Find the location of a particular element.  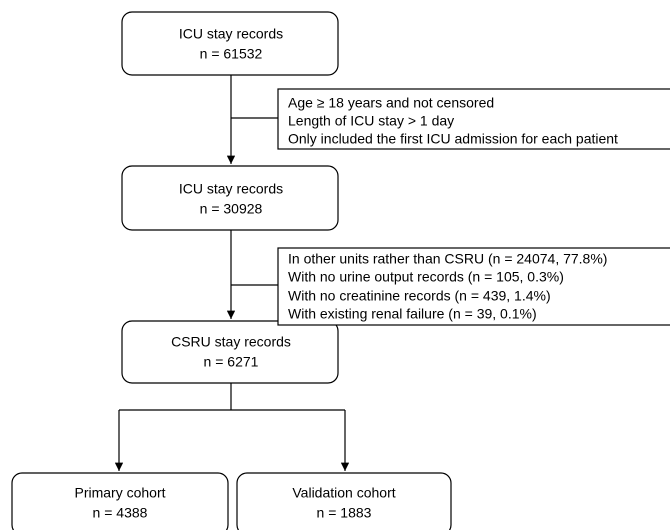

node-count: n = 61532 is located at coordinates (231, 54).